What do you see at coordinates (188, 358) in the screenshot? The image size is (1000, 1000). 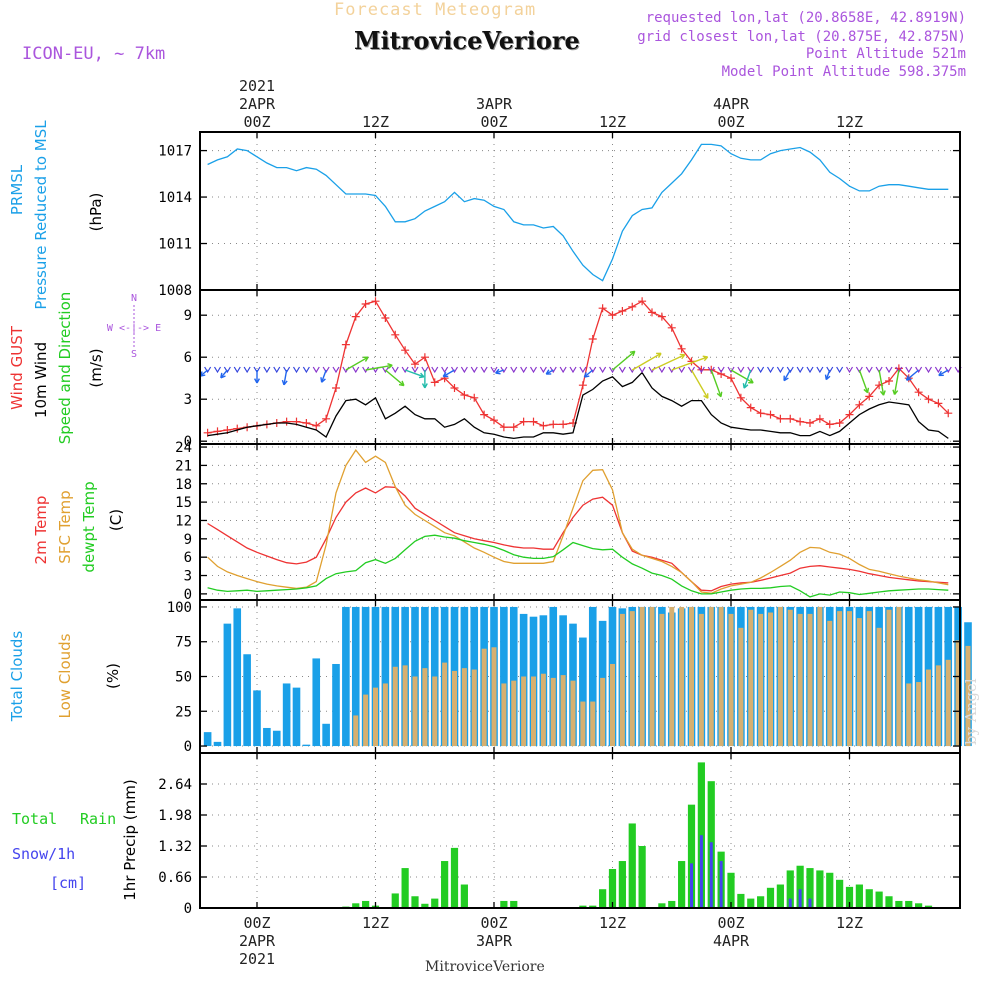 I see `wind-ytick-label: 6` at bounding box center [188, 358].